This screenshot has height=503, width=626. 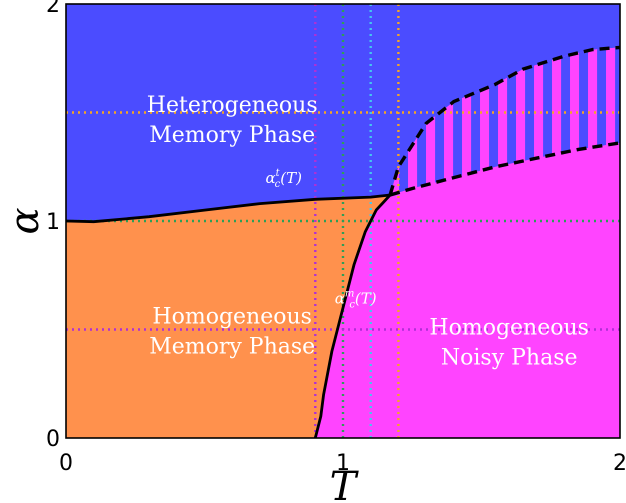 I want to click on y-tick-label: 2, so click(x=53, y=9).